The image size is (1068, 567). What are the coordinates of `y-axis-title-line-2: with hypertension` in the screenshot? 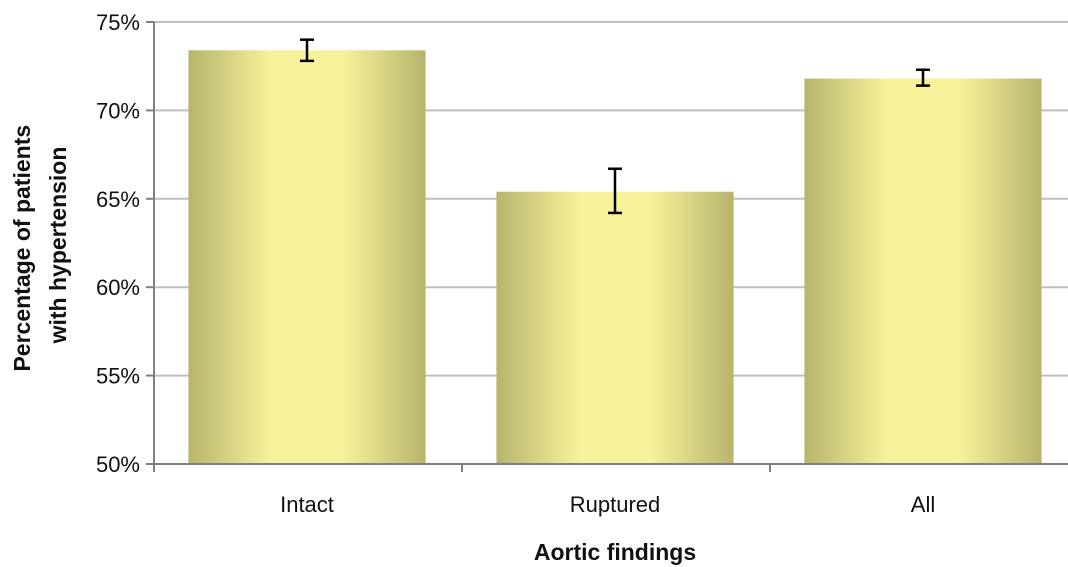 It's located at (58, 246).